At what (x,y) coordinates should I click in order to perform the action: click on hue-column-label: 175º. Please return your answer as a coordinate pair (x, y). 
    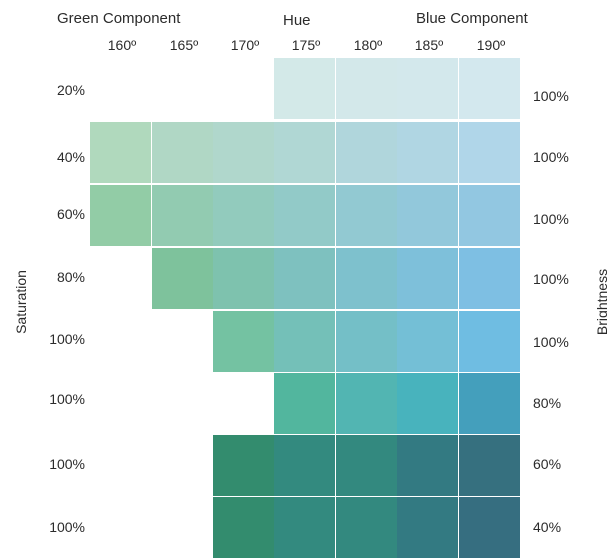
    Looking at the image, I should click on (306, 45).